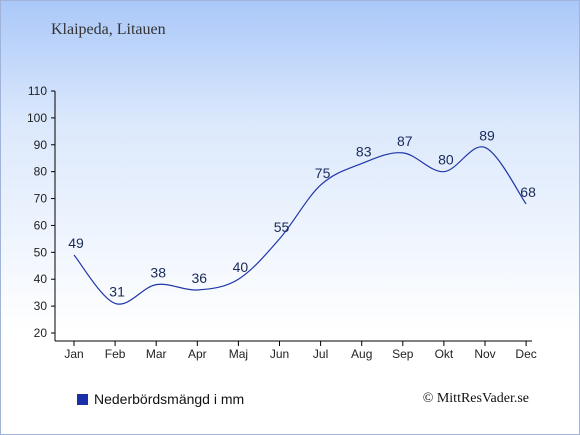  What do you see at coordinates (41, 145) in the screenshot?
I see `y-tick-label: 90` at bounding box center [41, 145].